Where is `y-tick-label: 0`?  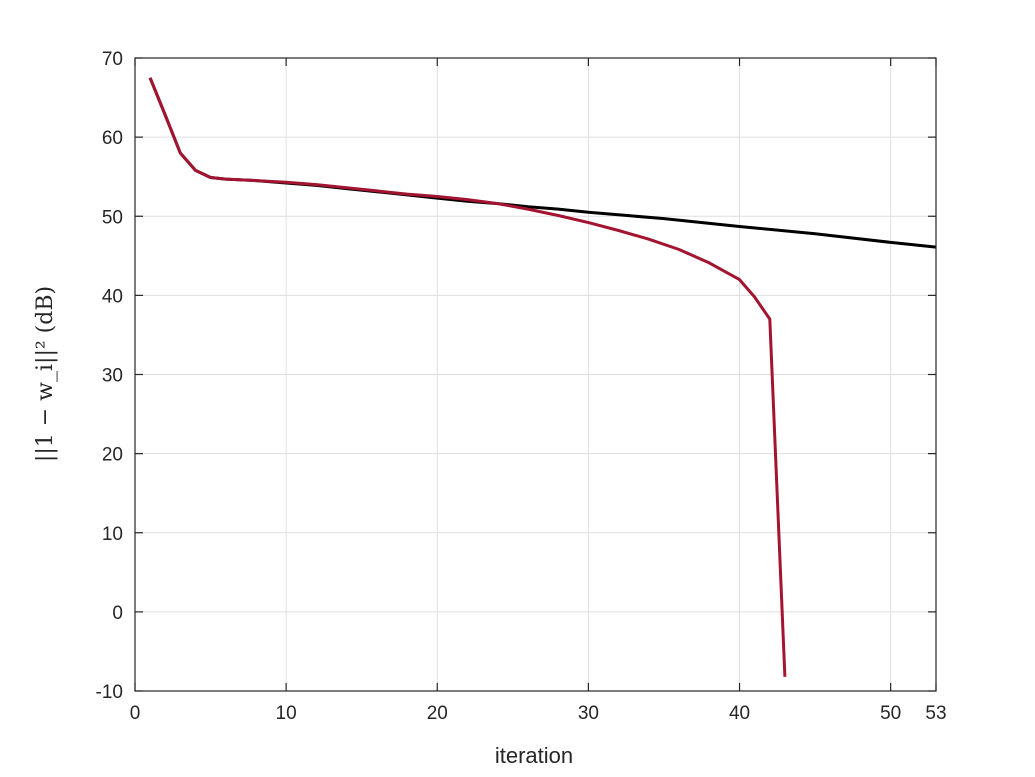 y-tick-label: 0 is located at coordinates (117, 613).